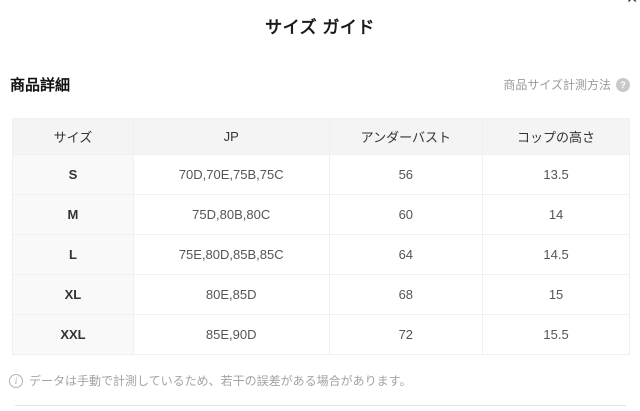 This screenshot has height=411, width=640. What do you see at coordinates (320, 84) in the screenshot?
I see `section-bar: 商品詳細 商品サイズ計測方法 ?` at bounding box center [320, 84].